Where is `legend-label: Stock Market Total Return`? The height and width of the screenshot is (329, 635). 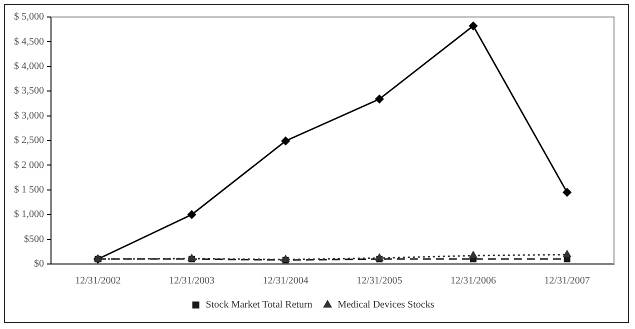 legend-label: Stock Market Total Return is located at coordinates (259, 305).